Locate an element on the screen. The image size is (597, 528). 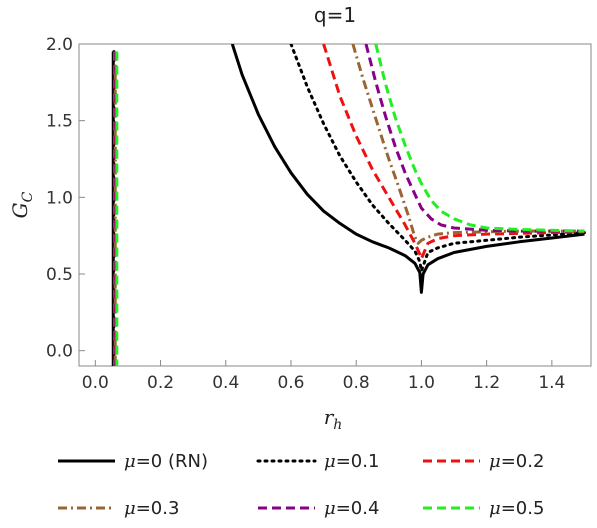
legend-label: μ=0.4 is located at coordinates (351, 508).